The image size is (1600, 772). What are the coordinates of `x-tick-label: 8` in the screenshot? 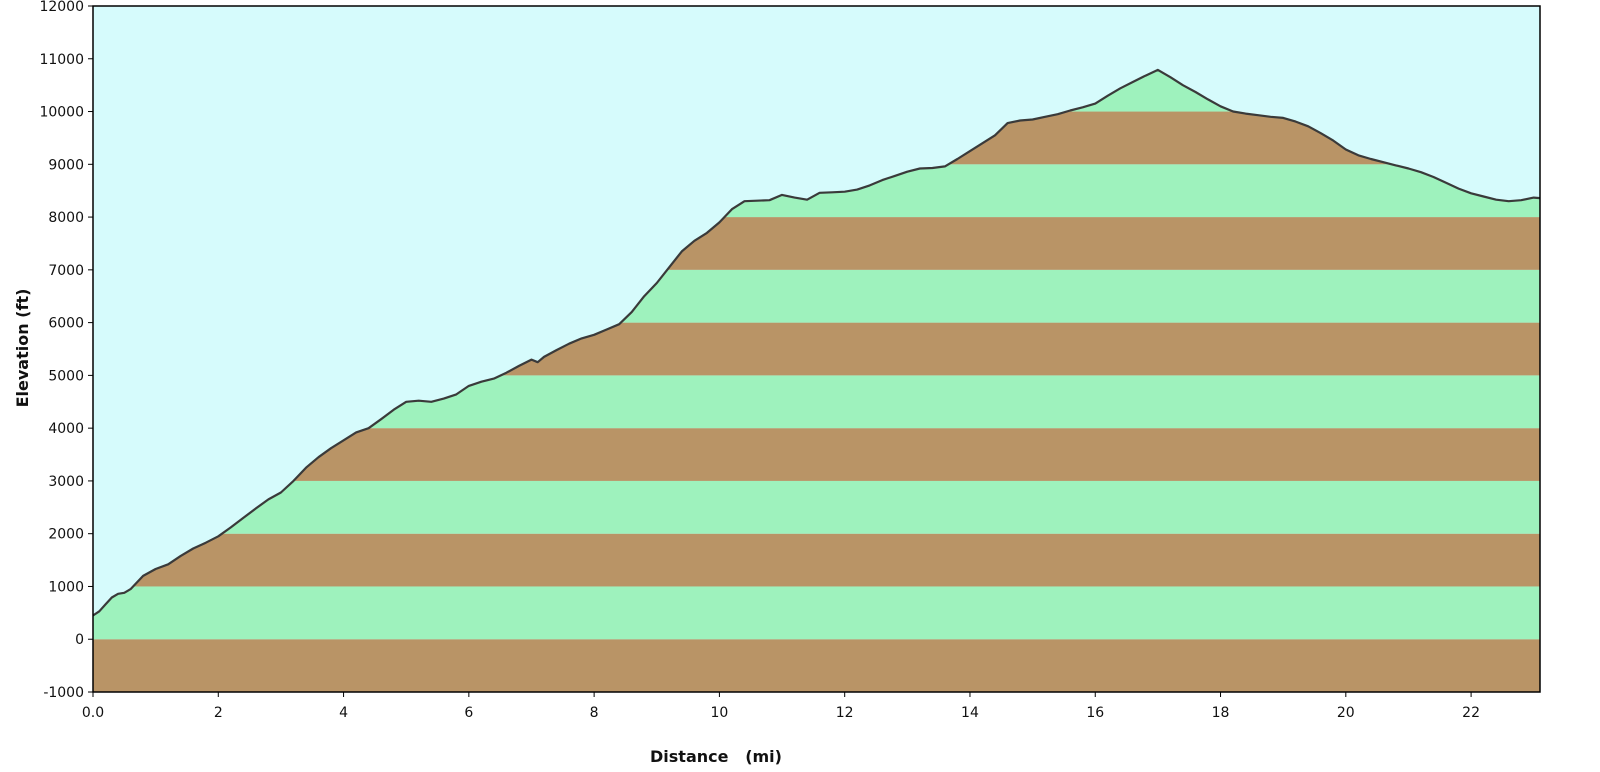 It's located at (594, 713).